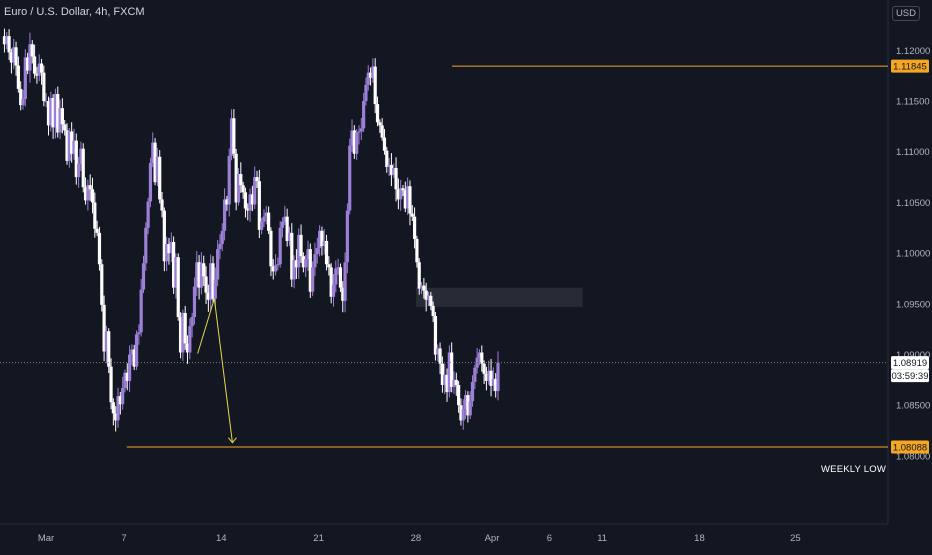 The width and height of the screenshot is (932, 555). Describe the element at coordinates (492, 538) in the screenshot. I see `x-tick-label: Apr` at that location.